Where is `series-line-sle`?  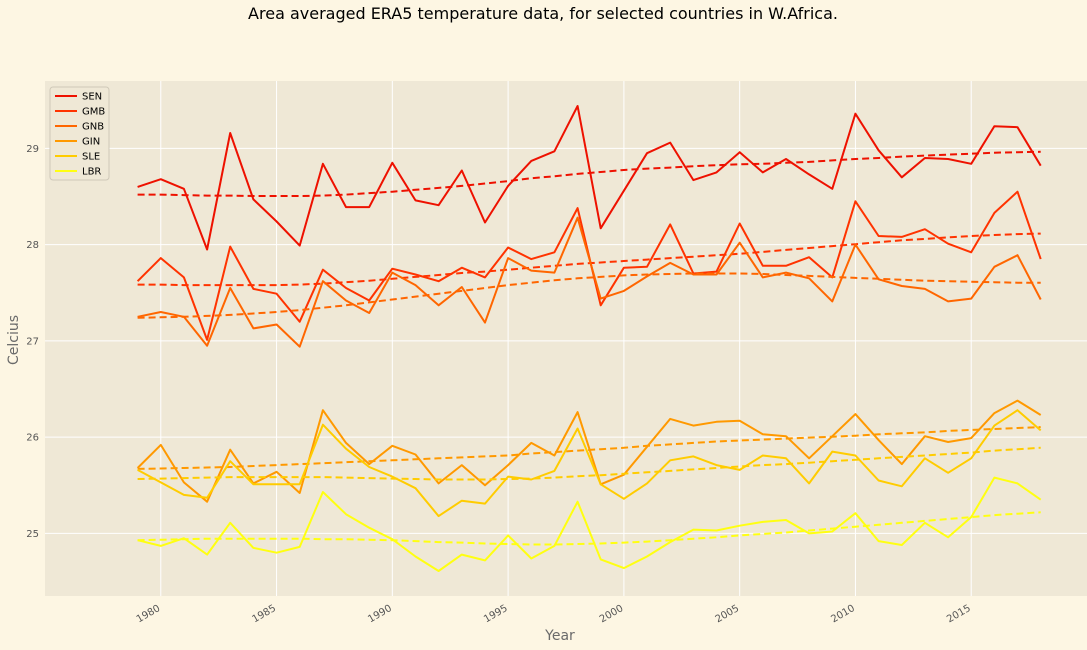 series-line-sle is located at coordinates (589, 463).